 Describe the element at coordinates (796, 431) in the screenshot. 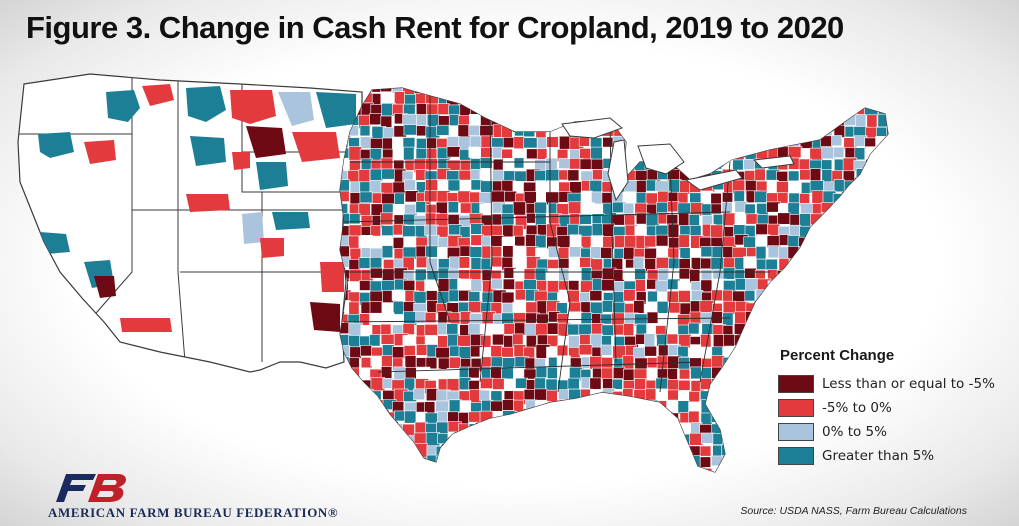

I see `legend-swatch` at that location.